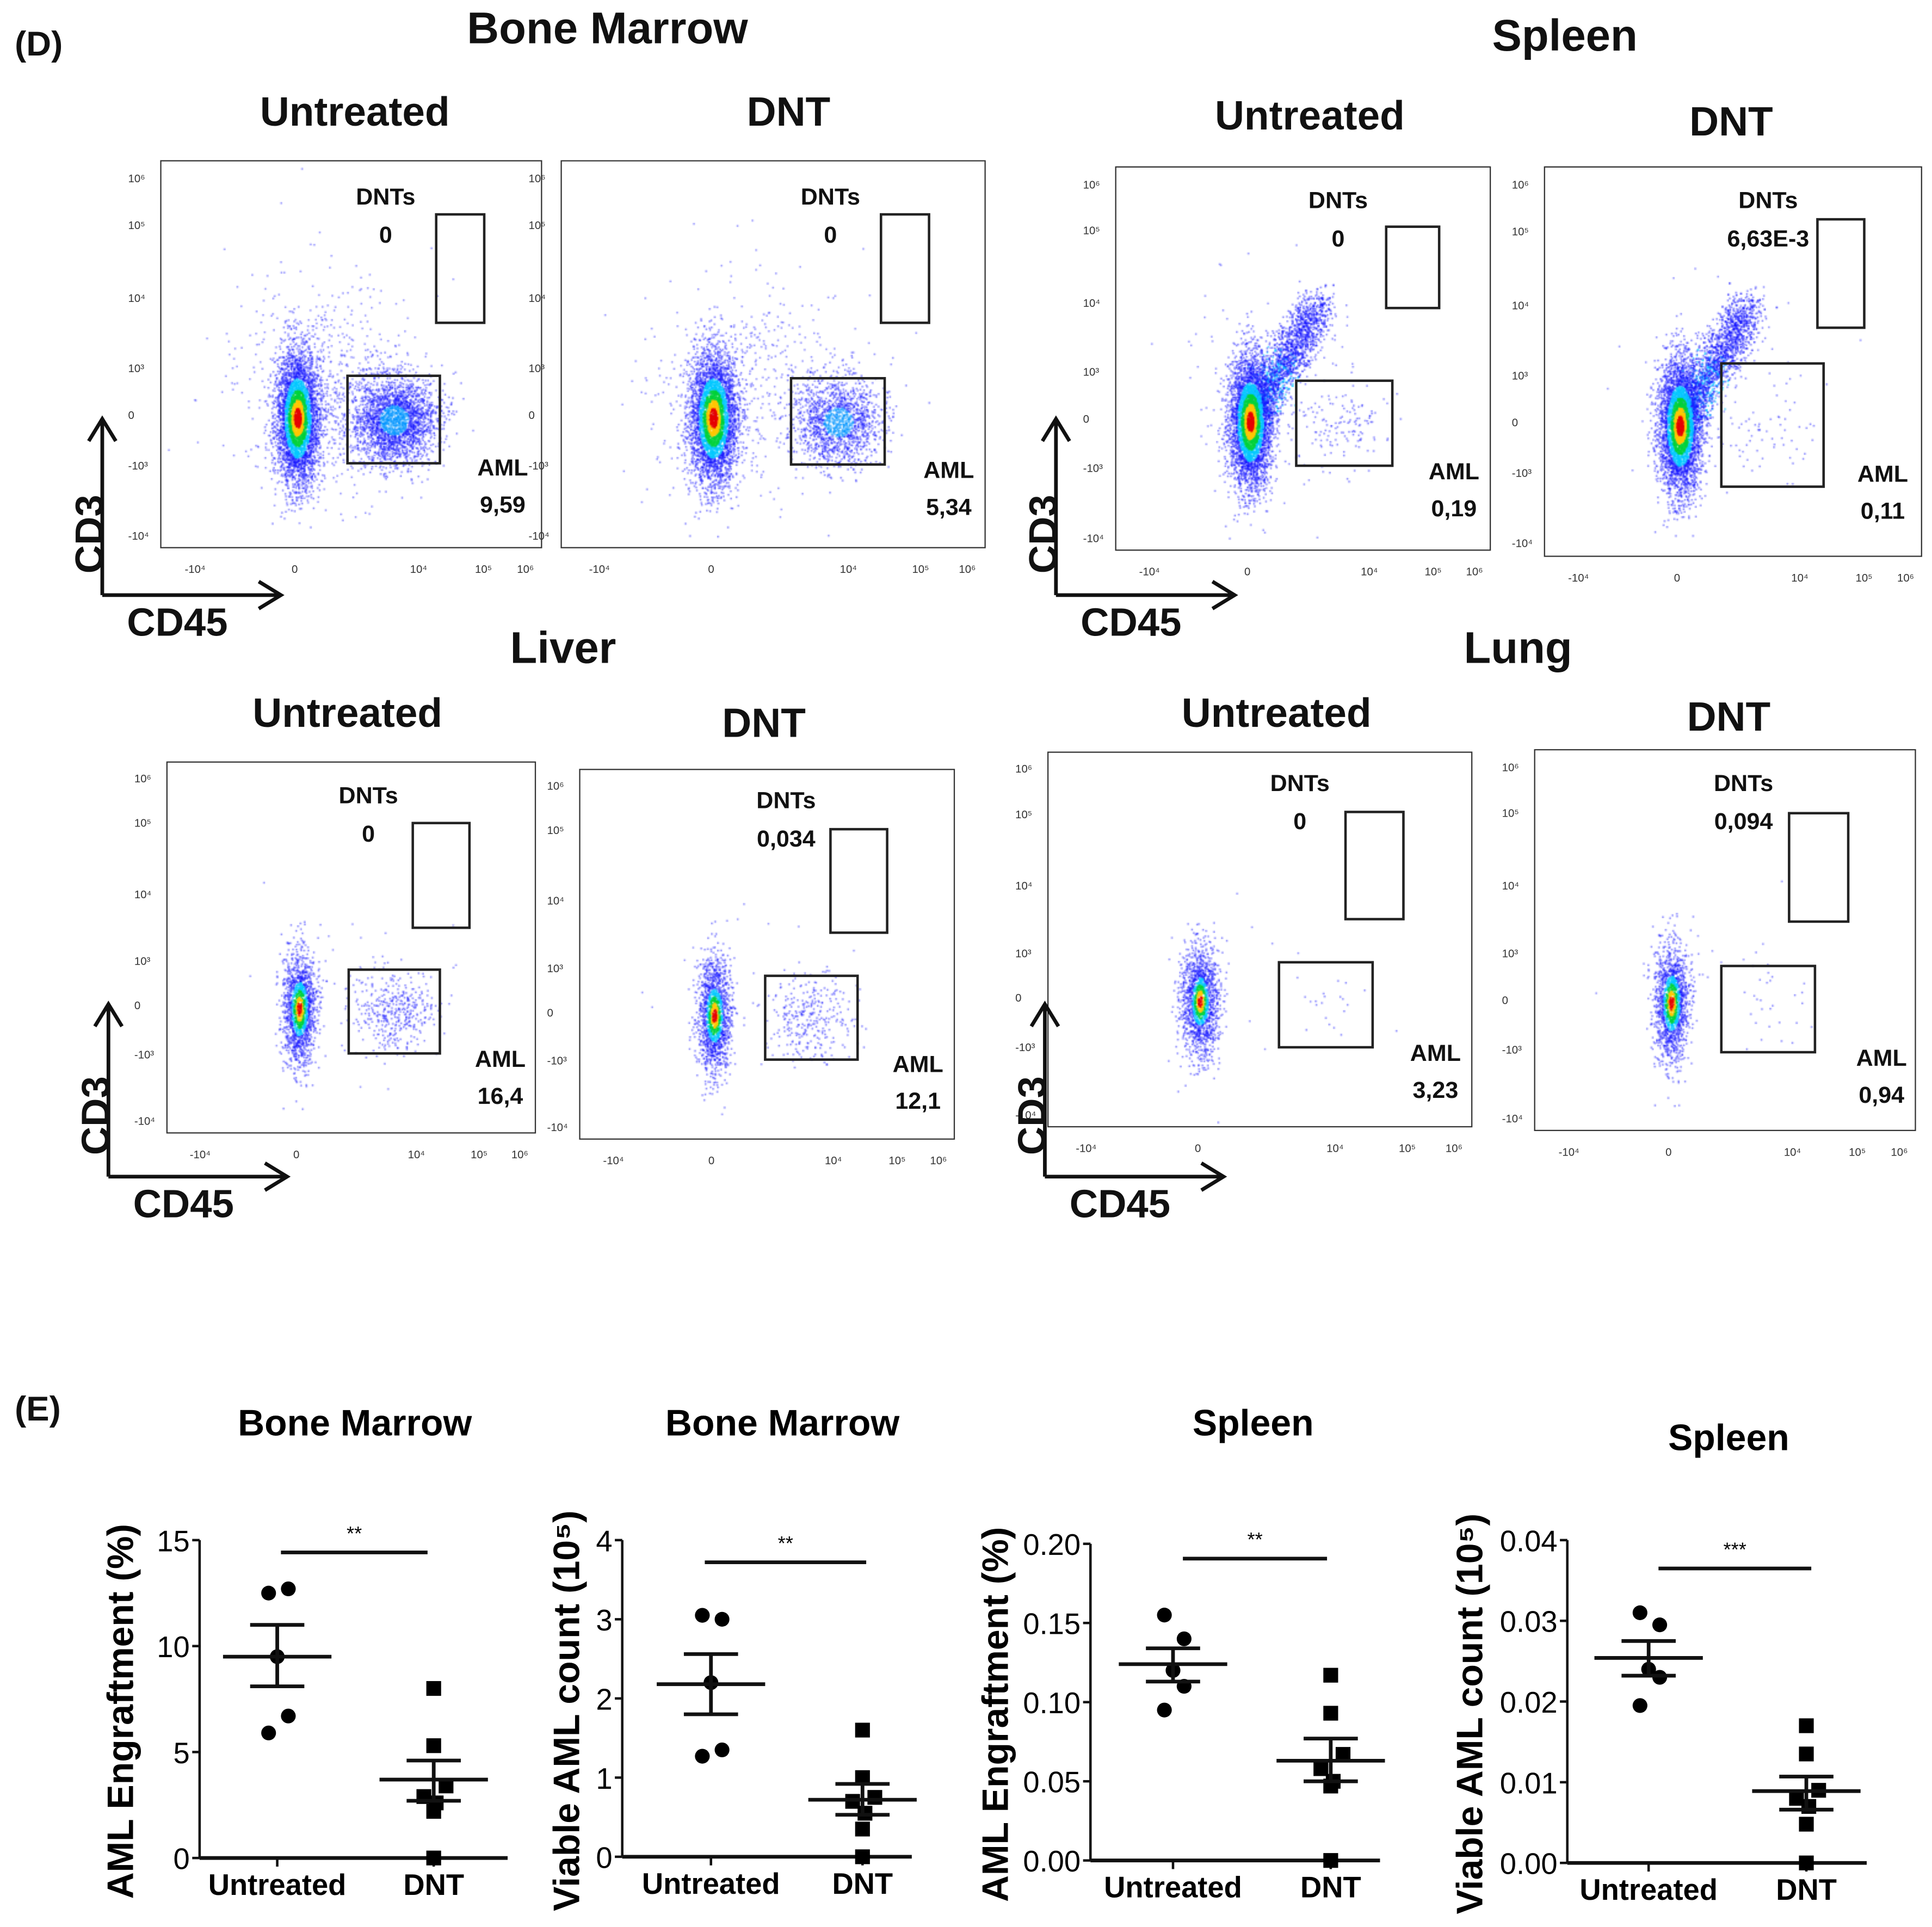  I want to click on event-density-cloud, so click(1304, 359).